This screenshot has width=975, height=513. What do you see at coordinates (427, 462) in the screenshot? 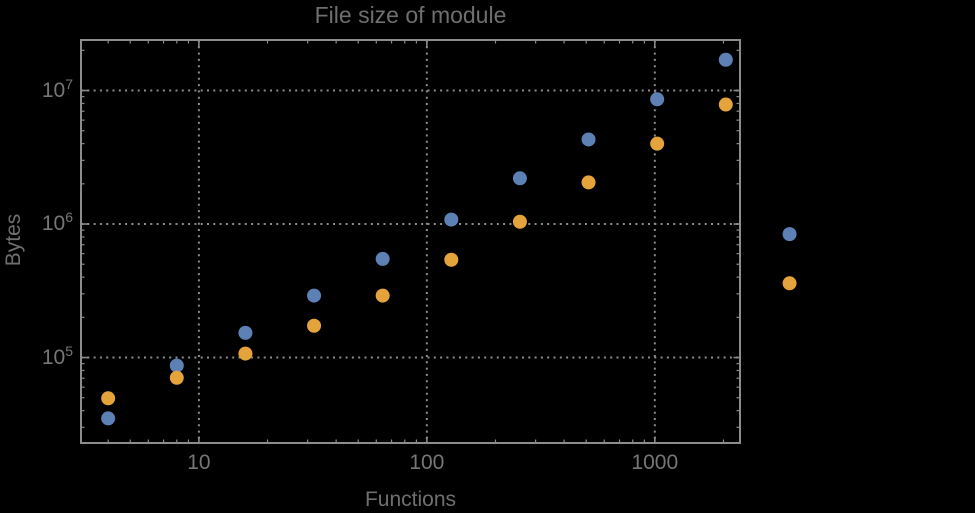
I see `x-tick-label: 100` at bounding box center [427, 462].